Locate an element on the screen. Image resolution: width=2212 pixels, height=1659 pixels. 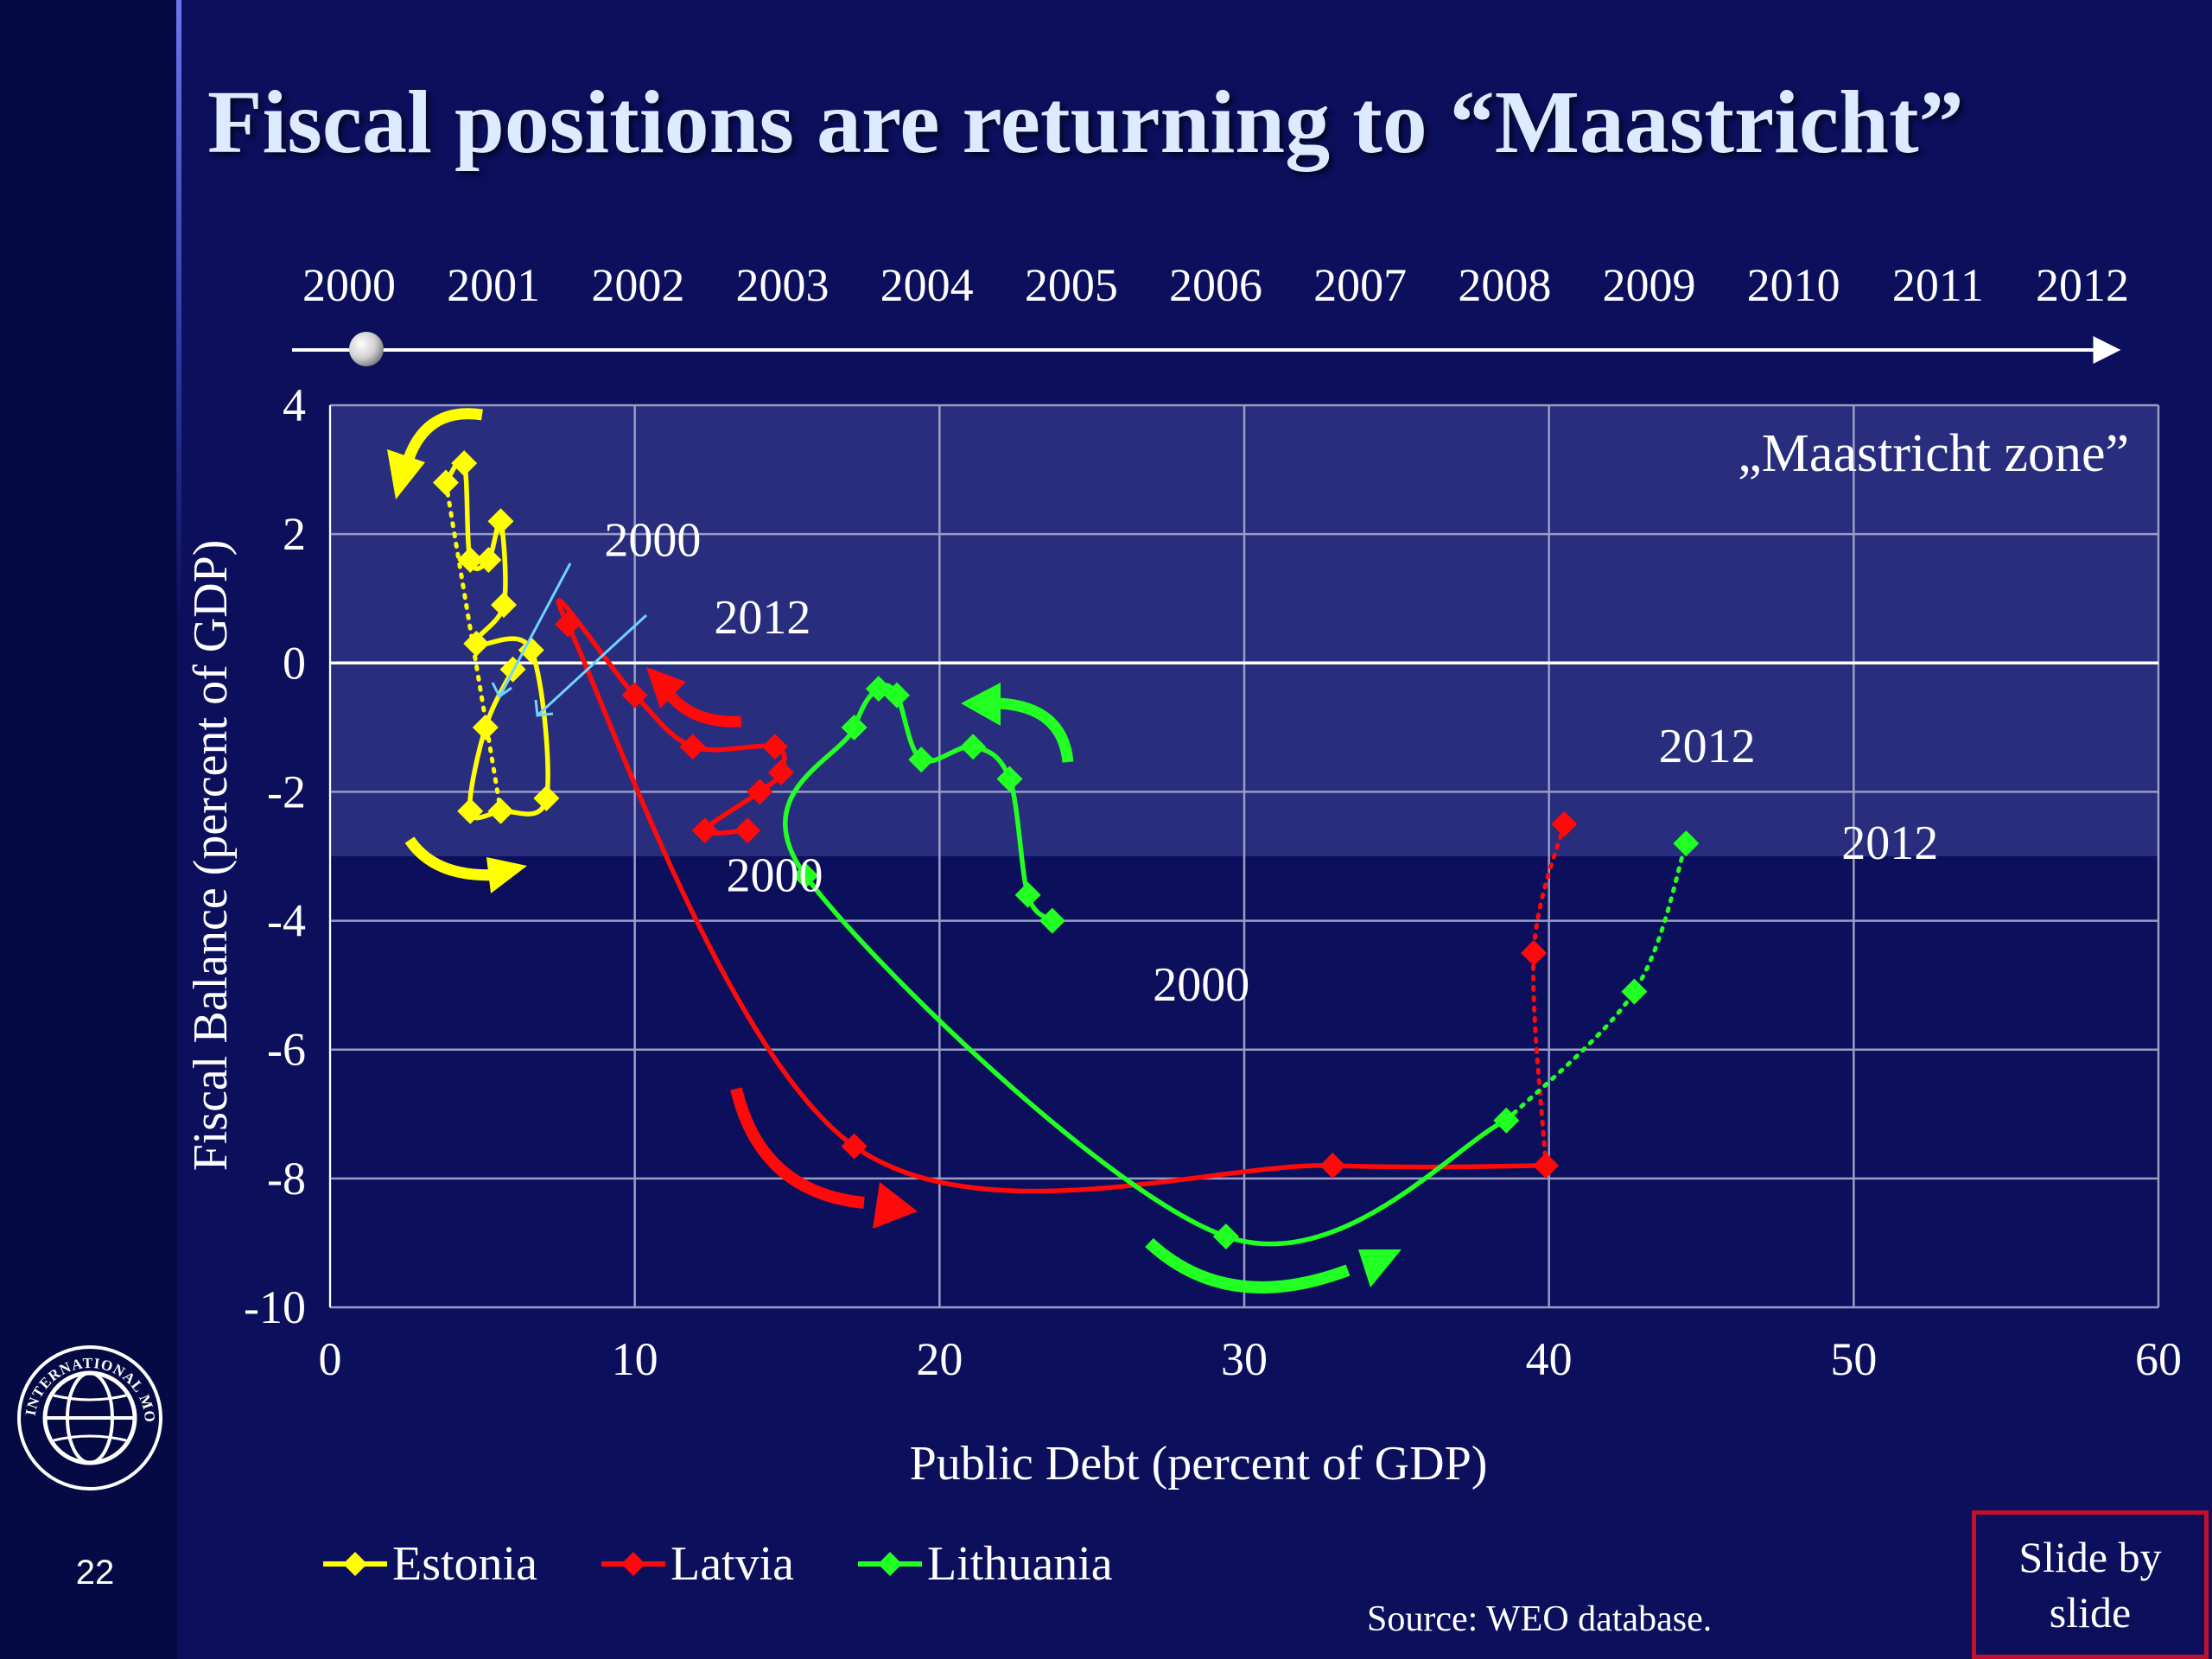
callout-arrow-2000 is located at coordinates (535, 630).